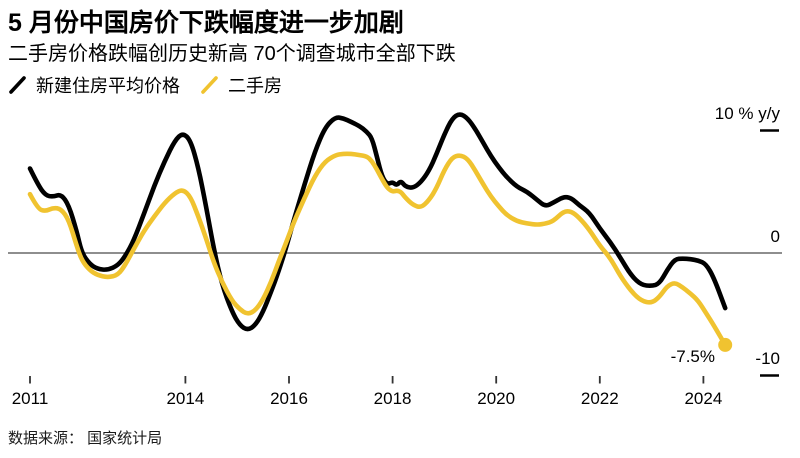 This screenshot has width=800, height=458. What do you see at coordinates (392, 398) in the screenshot?
I see `x-axis-label: 2018` at bounding box center [392, 398].